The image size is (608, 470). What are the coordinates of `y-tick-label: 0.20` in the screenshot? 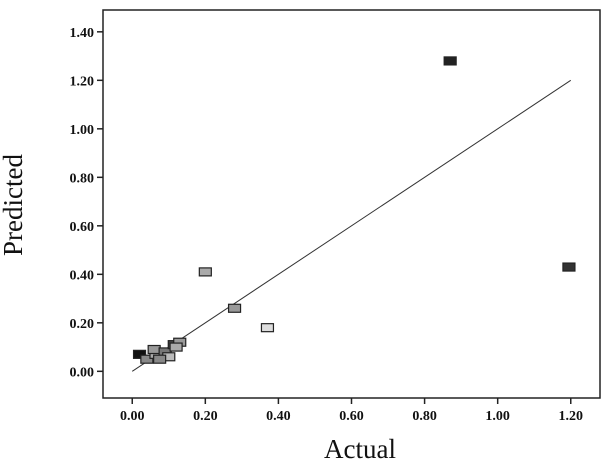 It's located at (82, 324).